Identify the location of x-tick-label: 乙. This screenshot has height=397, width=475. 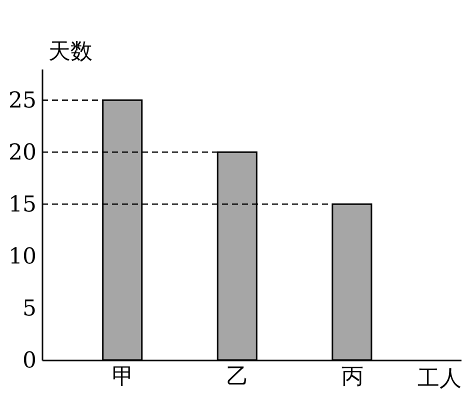
(237, 377).